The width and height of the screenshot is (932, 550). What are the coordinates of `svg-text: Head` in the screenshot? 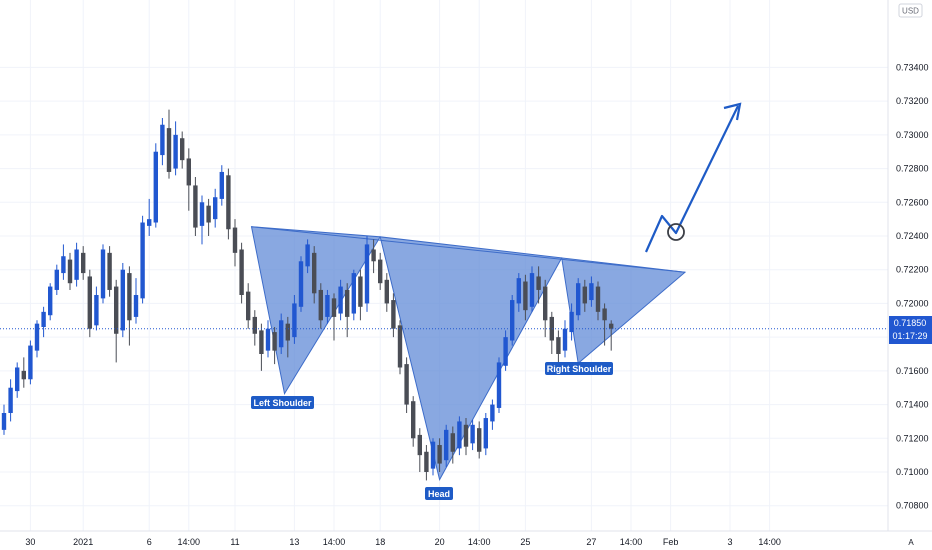 It's located at (439, 494).